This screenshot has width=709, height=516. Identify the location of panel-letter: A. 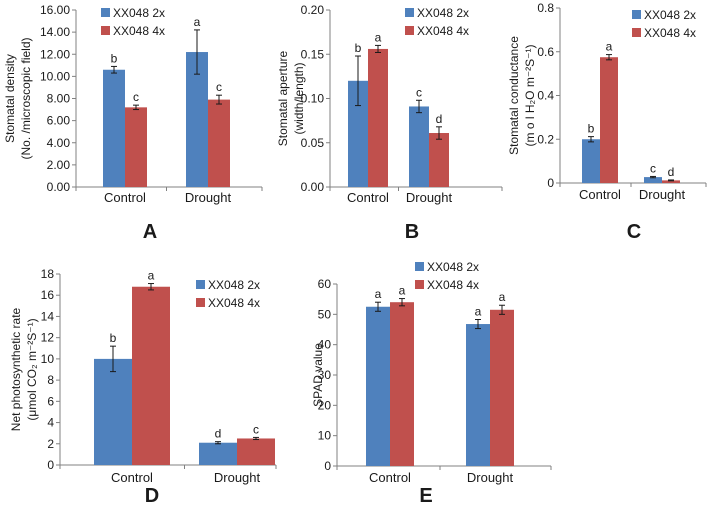
(150, 232).